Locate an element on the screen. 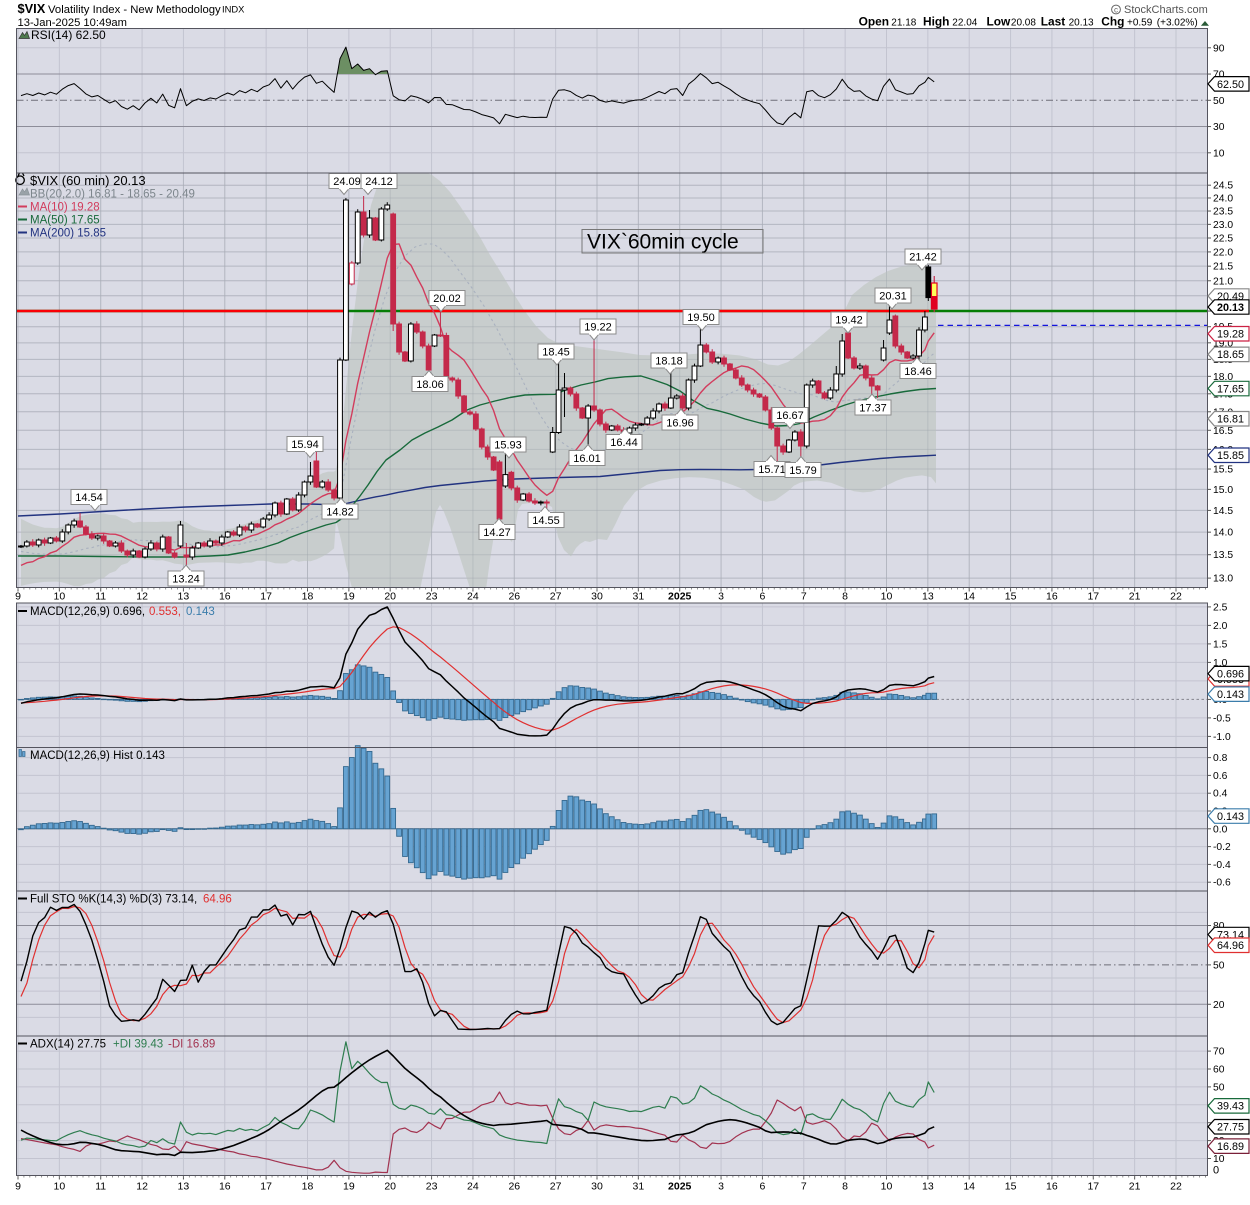 This screenshot has height=1205, width=1250. svg-text: MA(50) 17.65 is located at coordinates (65, 221).